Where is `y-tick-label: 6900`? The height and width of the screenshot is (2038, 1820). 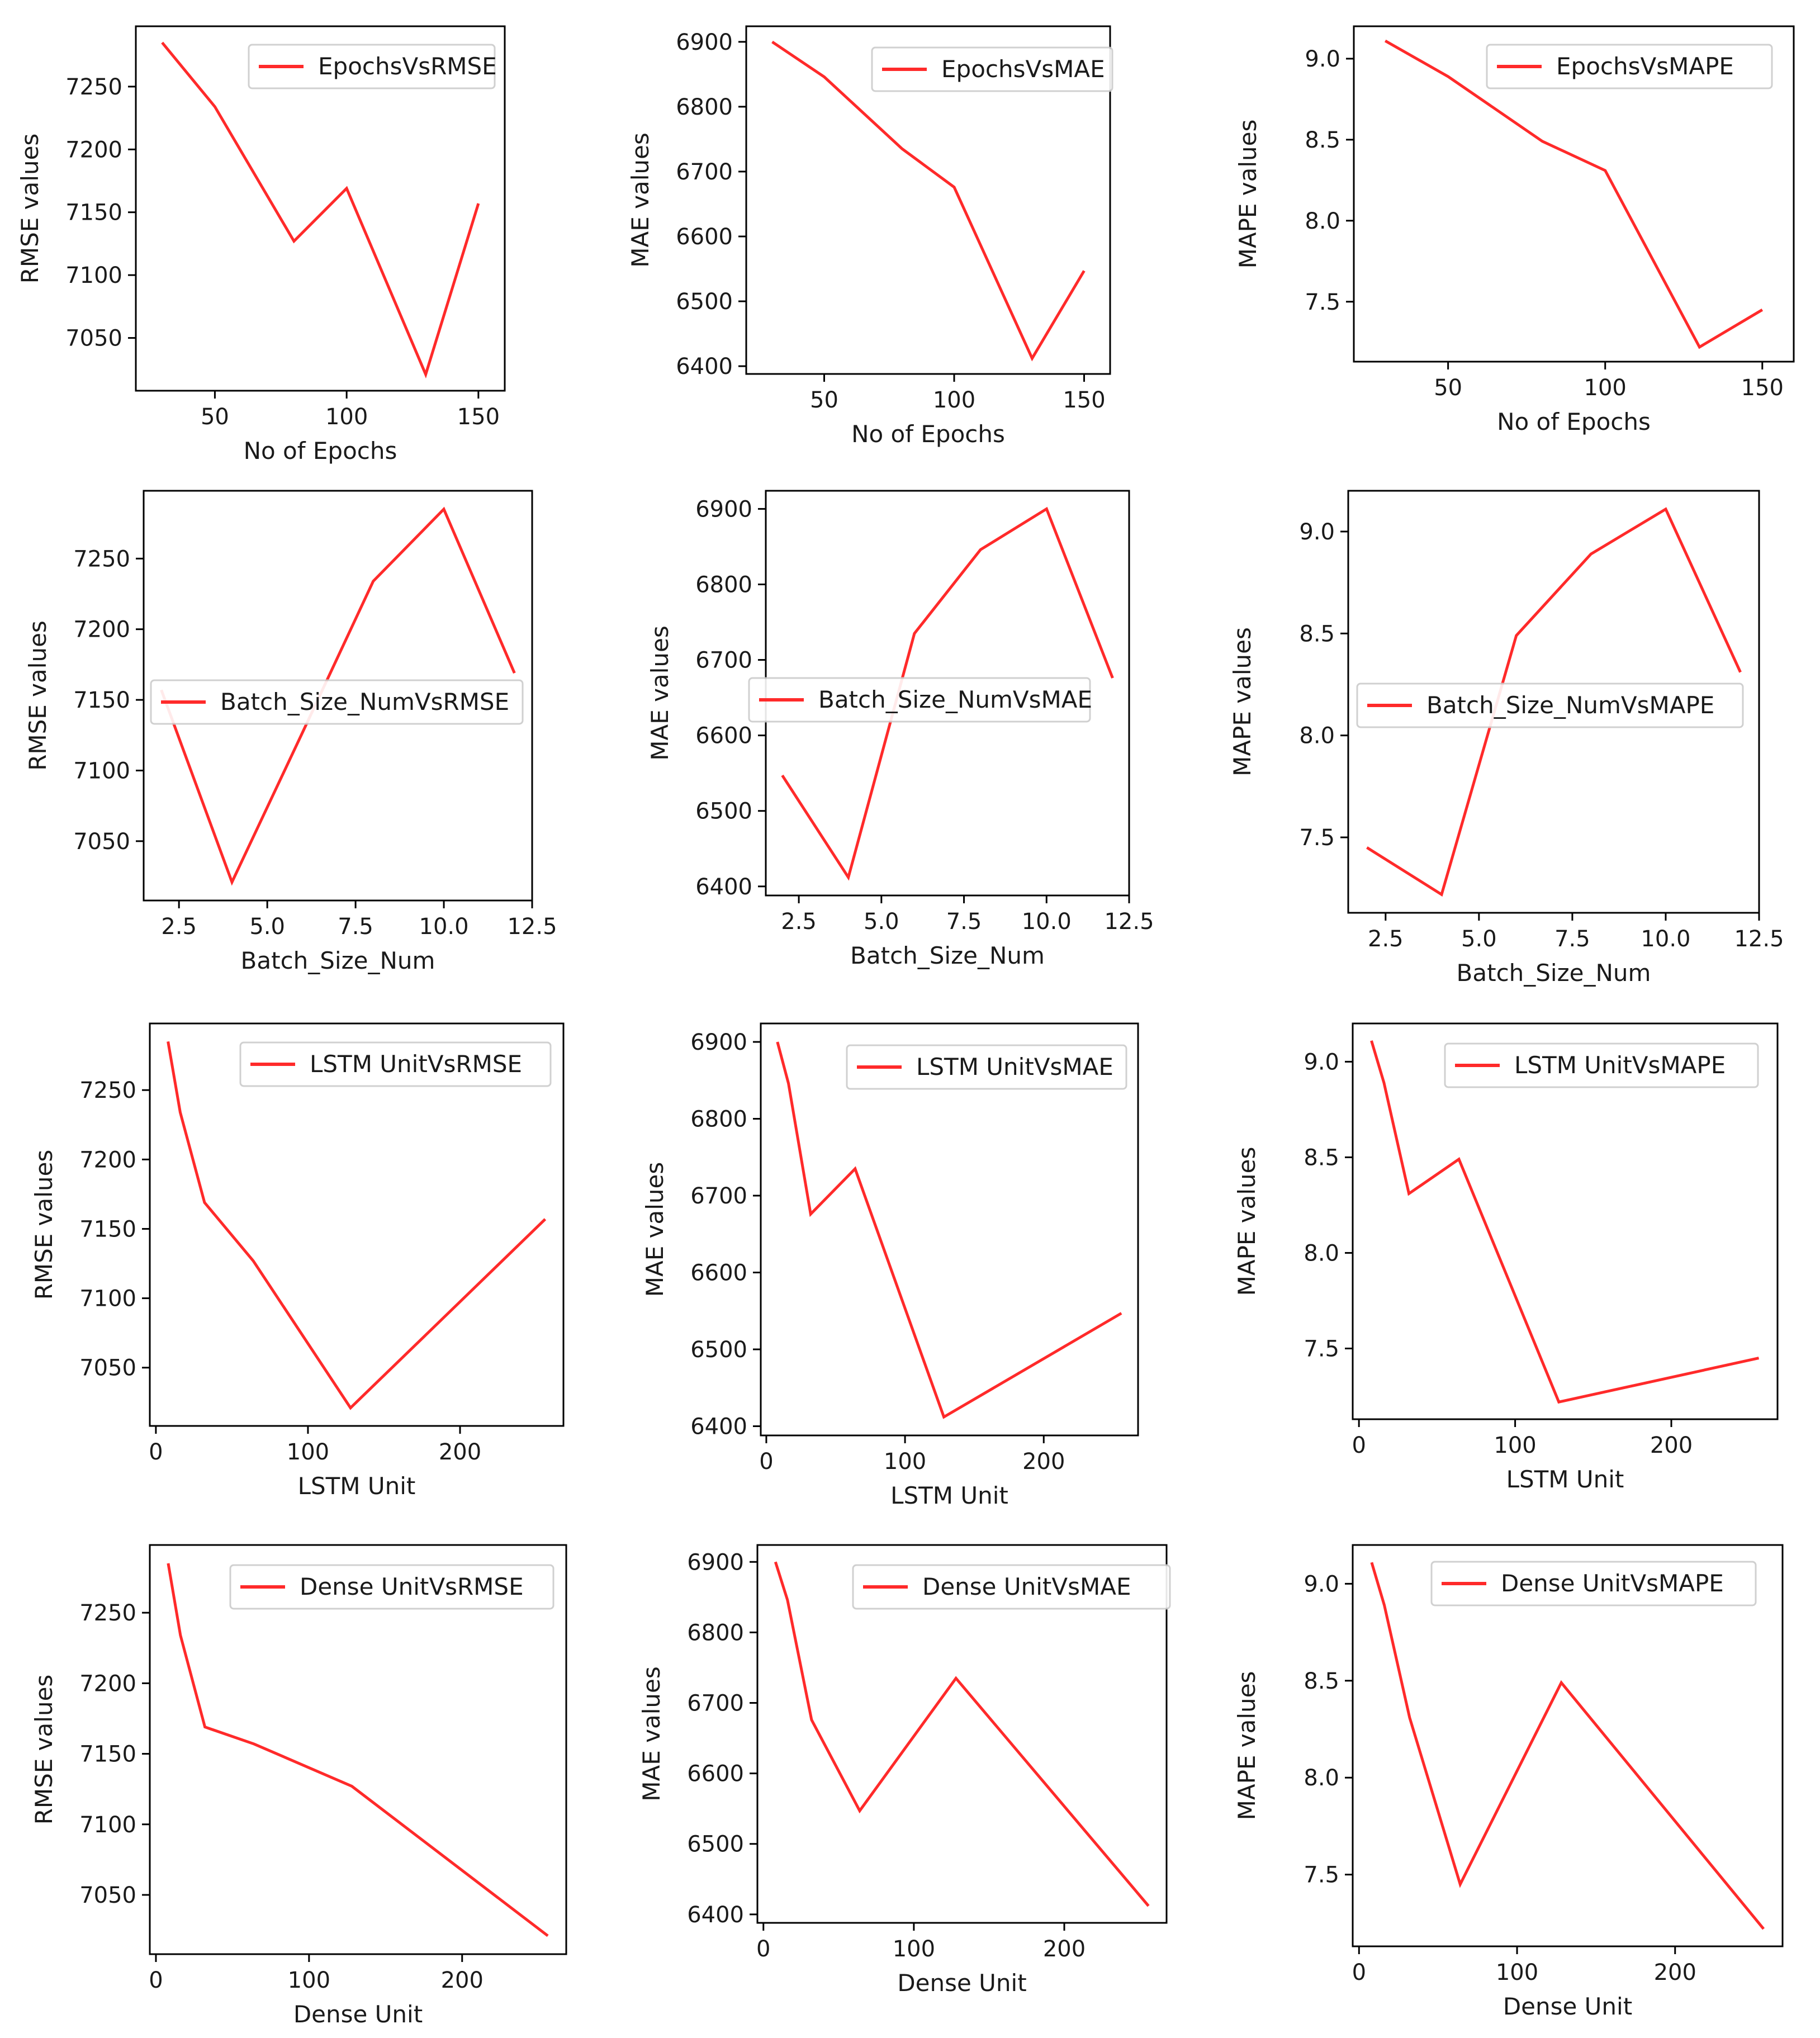 y-tick-label: 6900 is located at coordinates (705, 42).